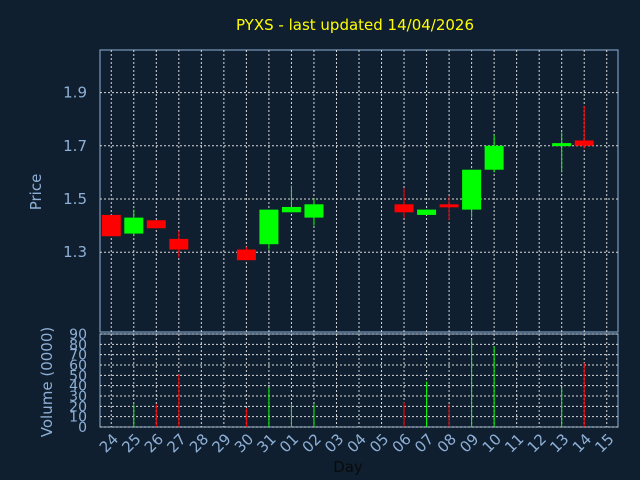 The width and height of the screenshot is (640, 480). I want to click on price-y-tick-label: 1.7, so click(75, 146).